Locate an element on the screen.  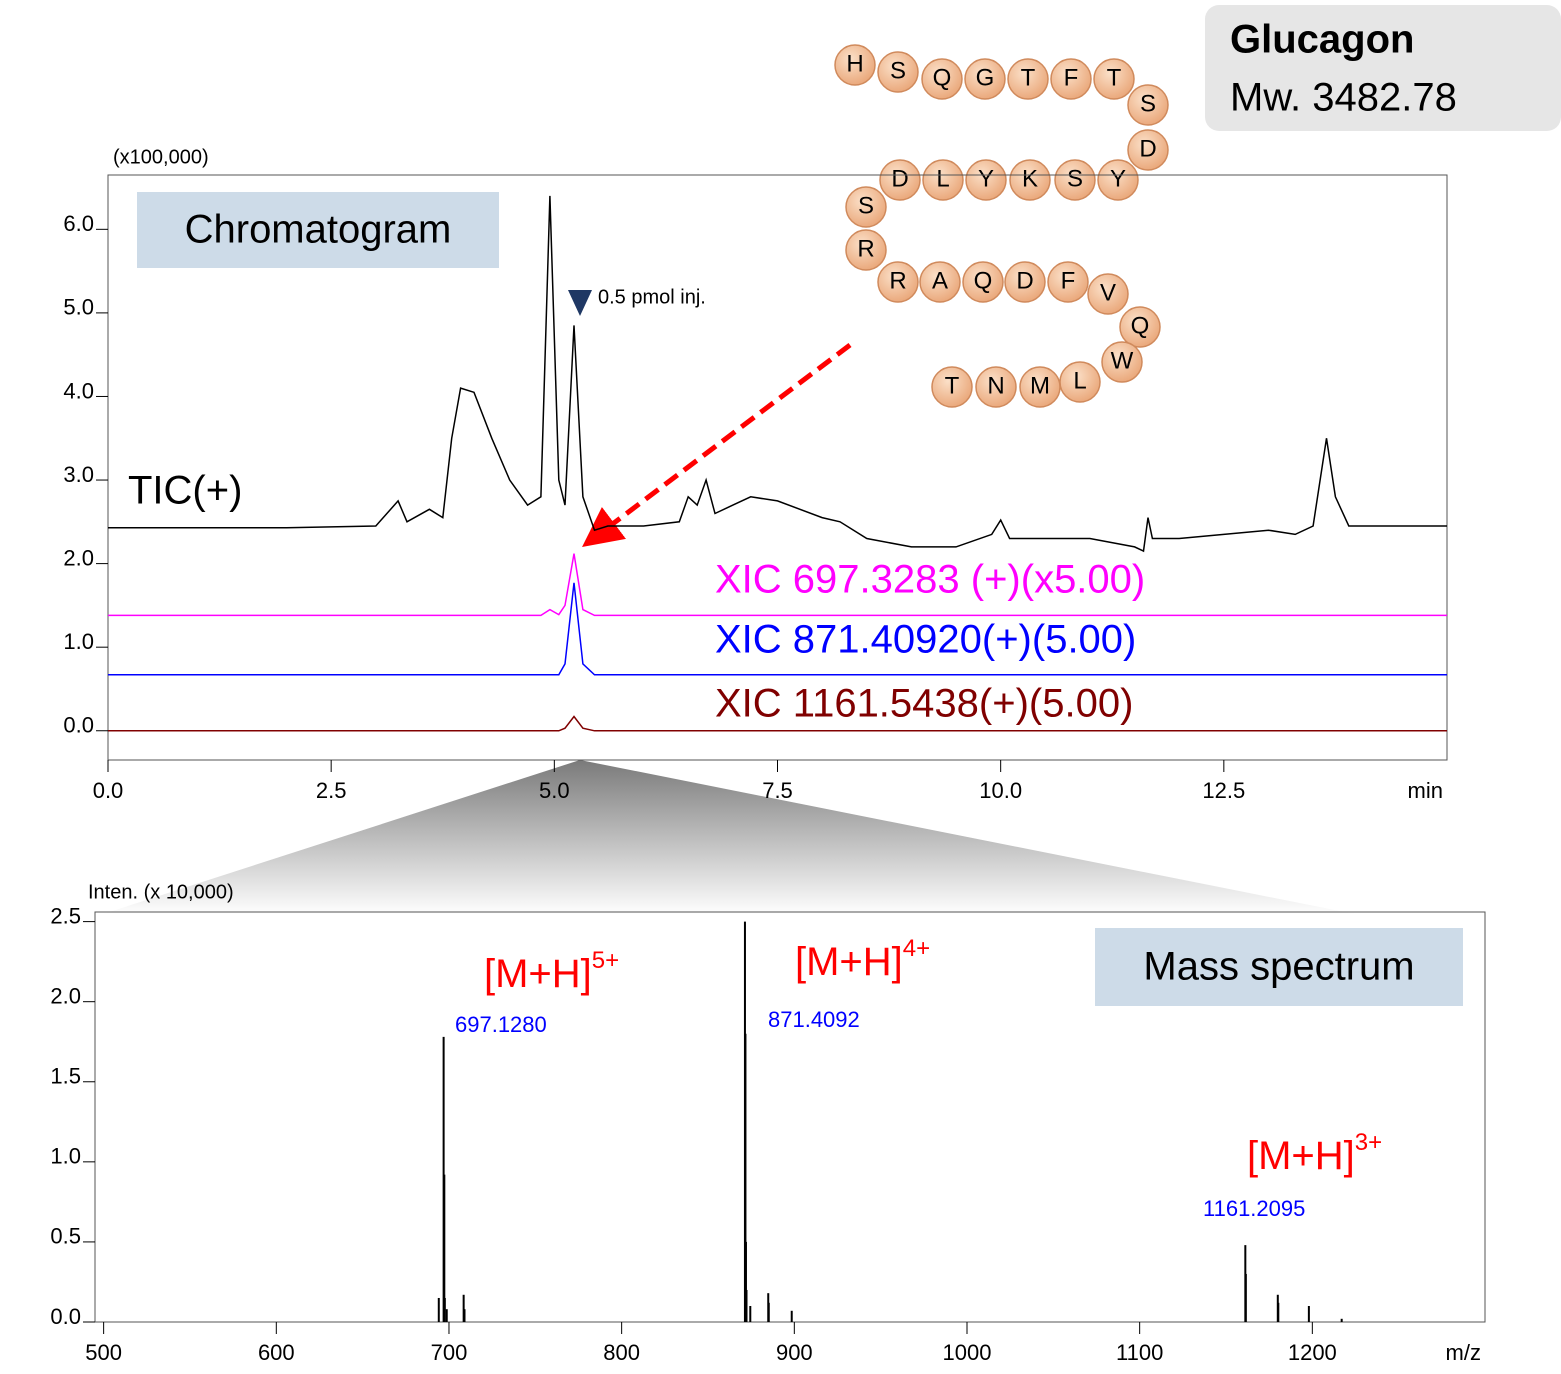
y-tick-label: 1.5 is located at coordinates (65, 1076).